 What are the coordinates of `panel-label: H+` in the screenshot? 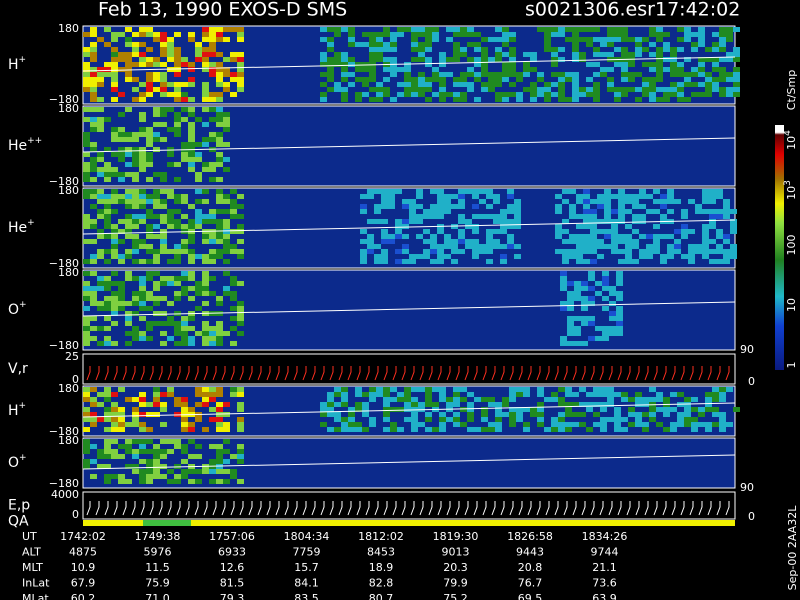 It's located at (17, 64).